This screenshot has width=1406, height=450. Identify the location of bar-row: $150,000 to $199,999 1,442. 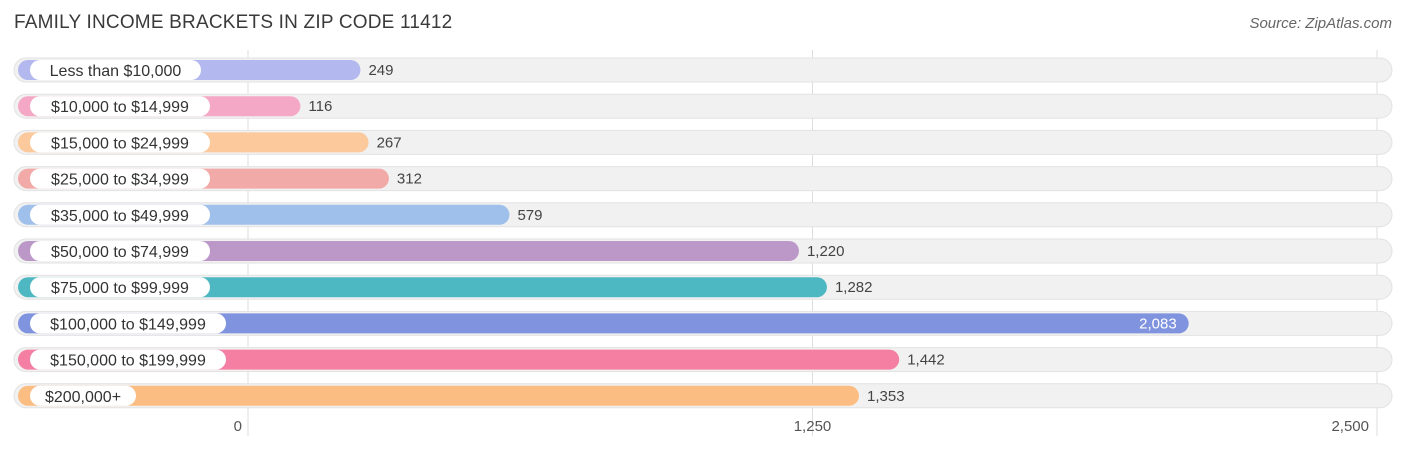
(703, 360).